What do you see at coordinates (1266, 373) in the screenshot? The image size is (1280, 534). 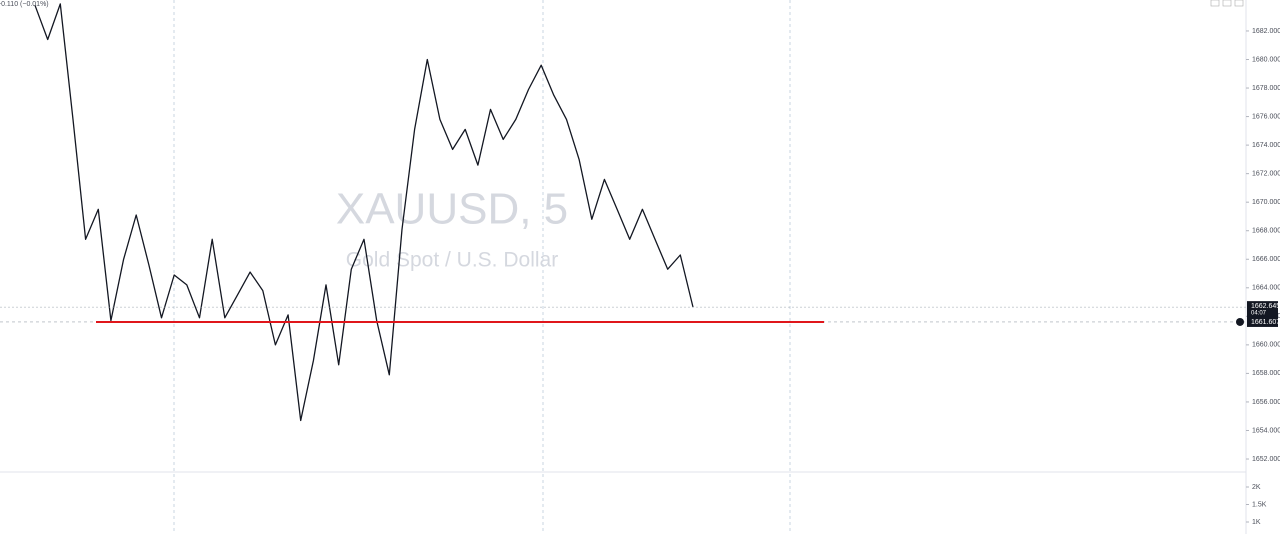 I see `y-tick-label: 1658.000` at bounding box center [1266, 373].